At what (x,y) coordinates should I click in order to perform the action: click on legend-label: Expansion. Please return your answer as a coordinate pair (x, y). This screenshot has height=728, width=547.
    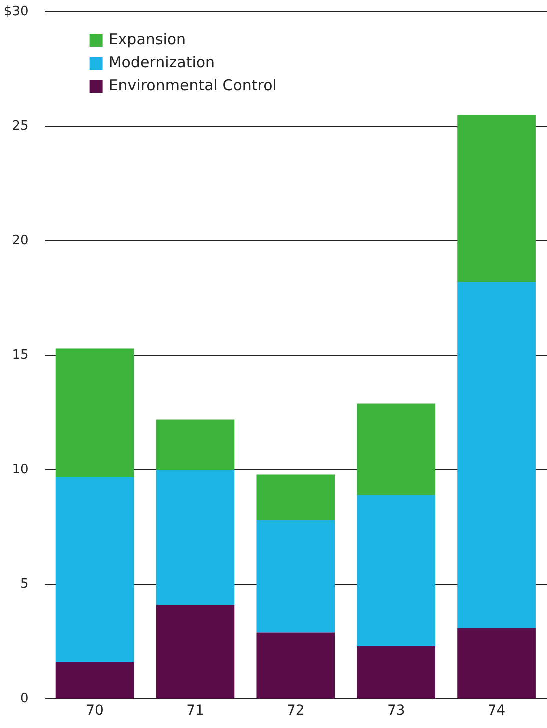
    Looking at the image, I should click on (147, 39).